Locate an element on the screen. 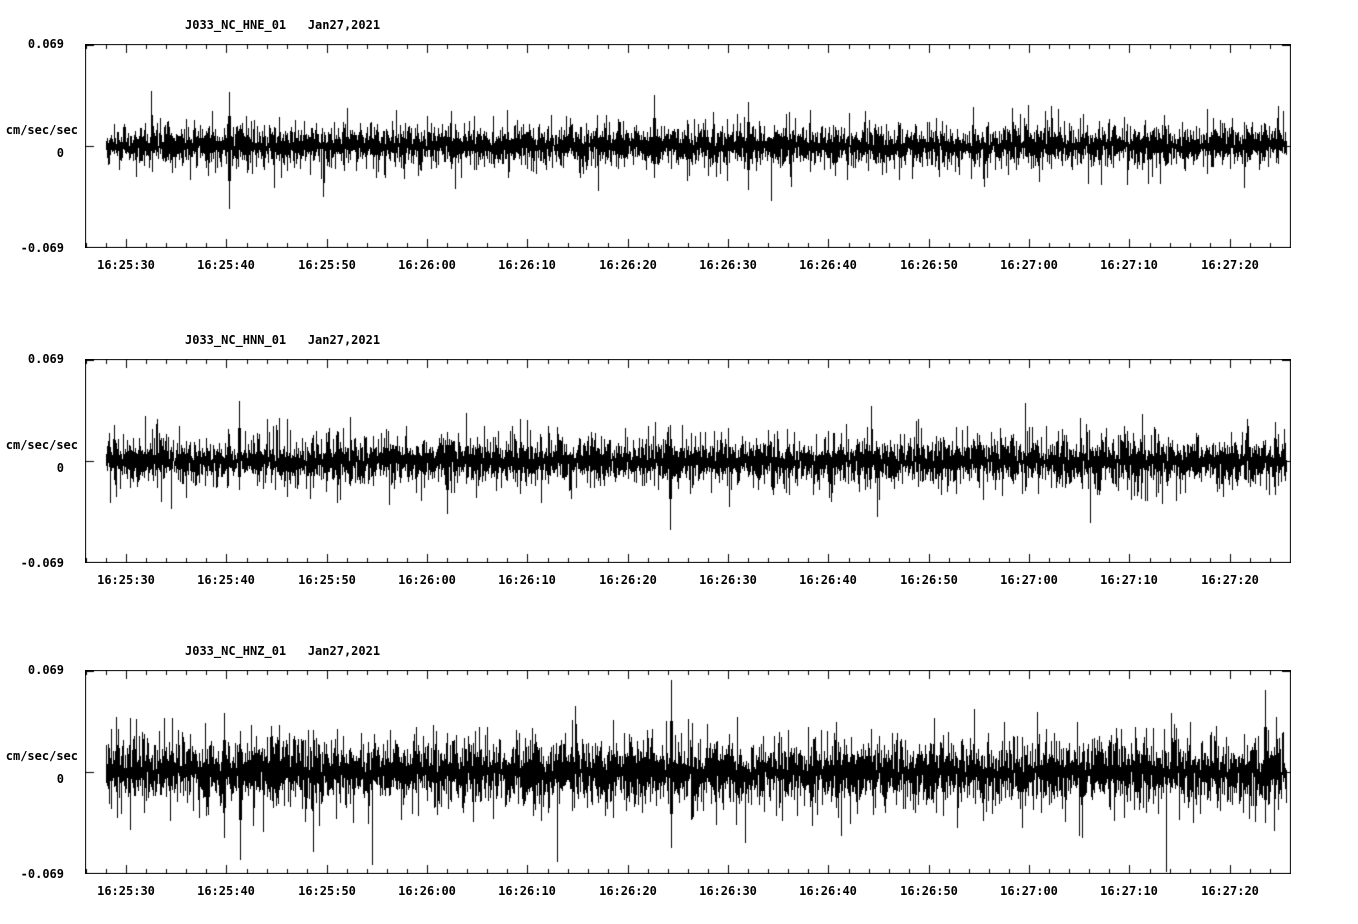 This screenshot has width=1358, height=924. trace-title: J033_NC_HNZ_01 Jan27,2021 is located at coordinates (283, 651).